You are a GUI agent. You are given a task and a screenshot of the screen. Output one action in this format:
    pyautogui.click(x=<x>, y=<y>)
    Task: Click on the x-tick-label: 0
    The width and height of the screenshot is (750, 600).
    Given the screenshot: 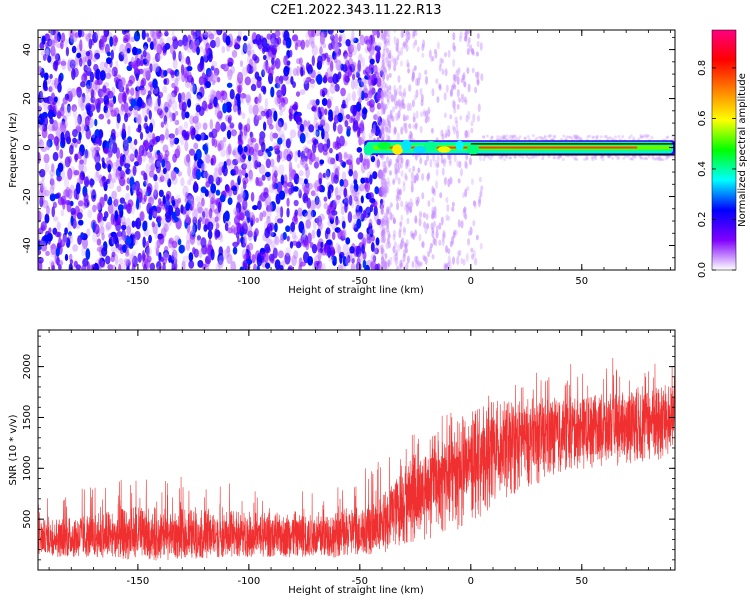 What is the action you would take?
    pyautogui.click(x=471, y=581)
    